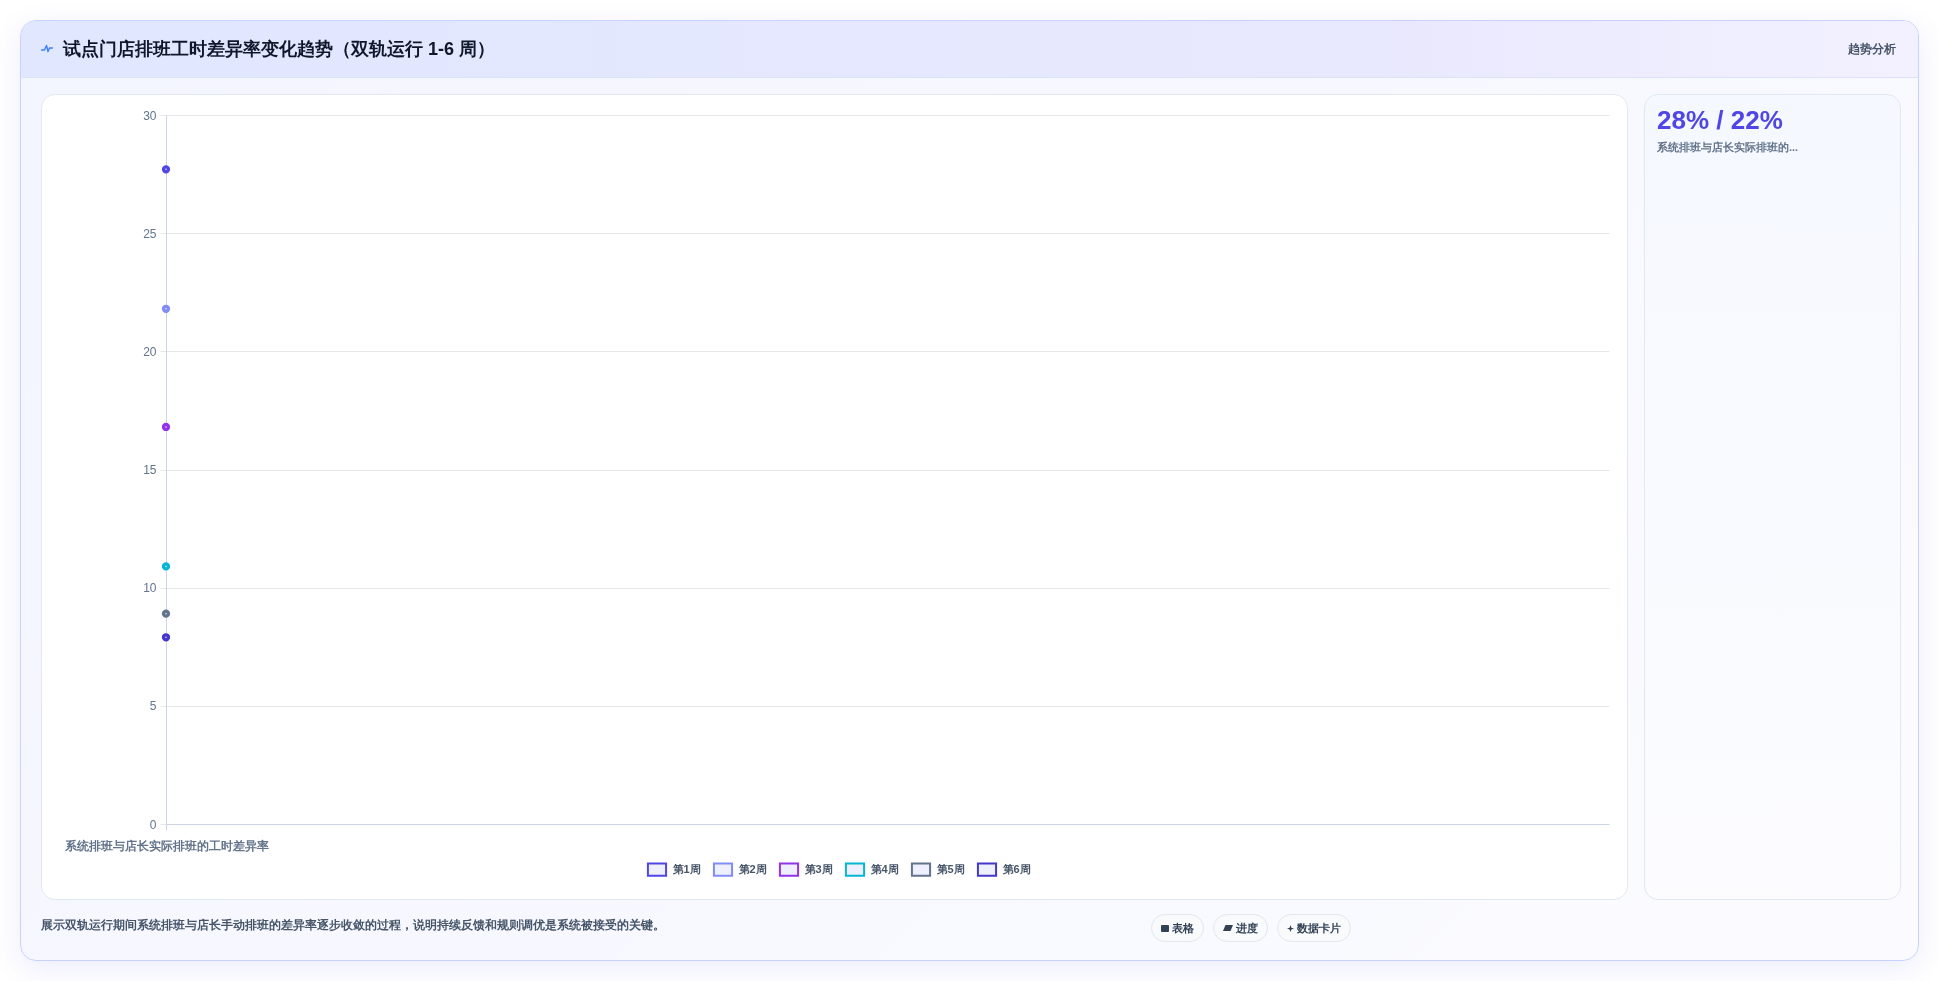  What do you see at coordinates (752, 868) in the screenshot?
I see `legend-label: 第2周` at bounding box center [752, 868].